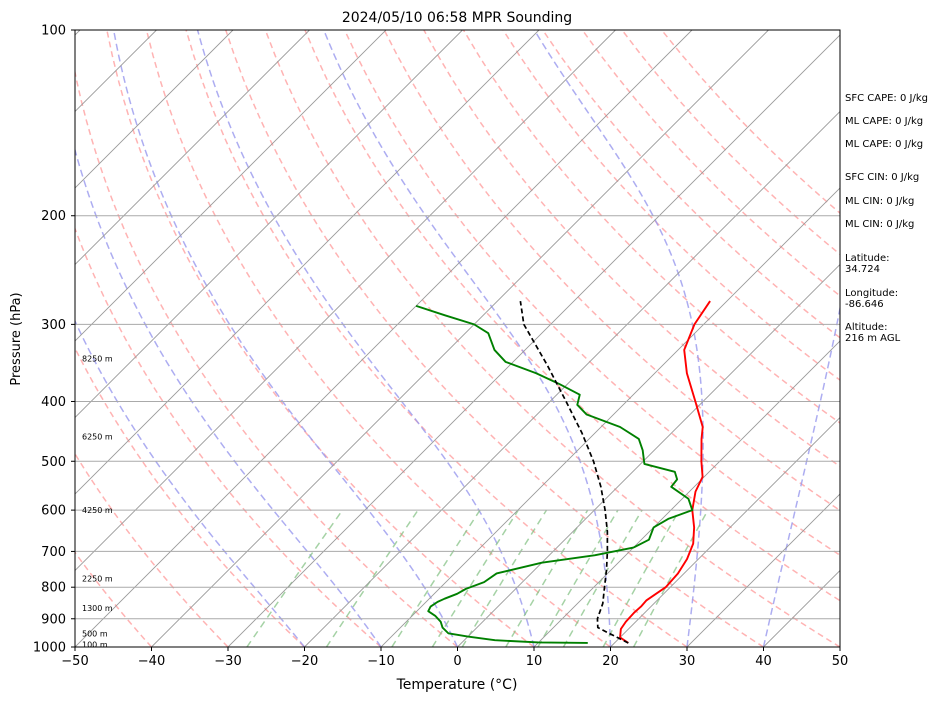  I want to click on stat-entry: Longitude:-86.646, so click(871, 299).